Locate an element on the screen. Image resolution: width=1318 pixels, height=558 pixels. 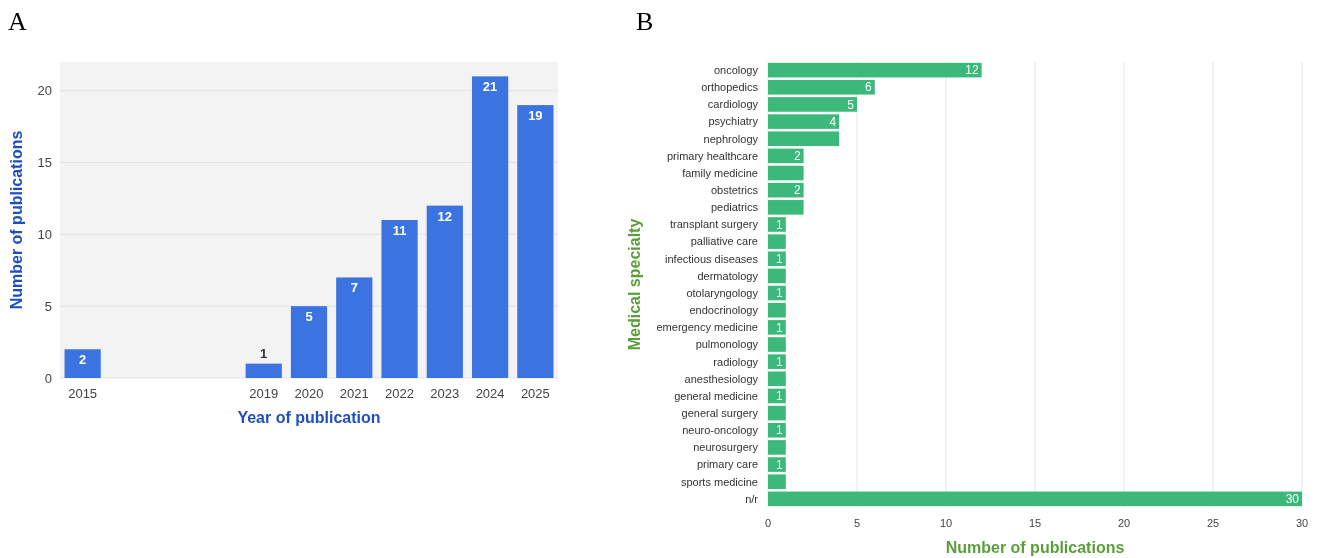
y-axis-title: Number of publications is located at coordinates (16, 220).